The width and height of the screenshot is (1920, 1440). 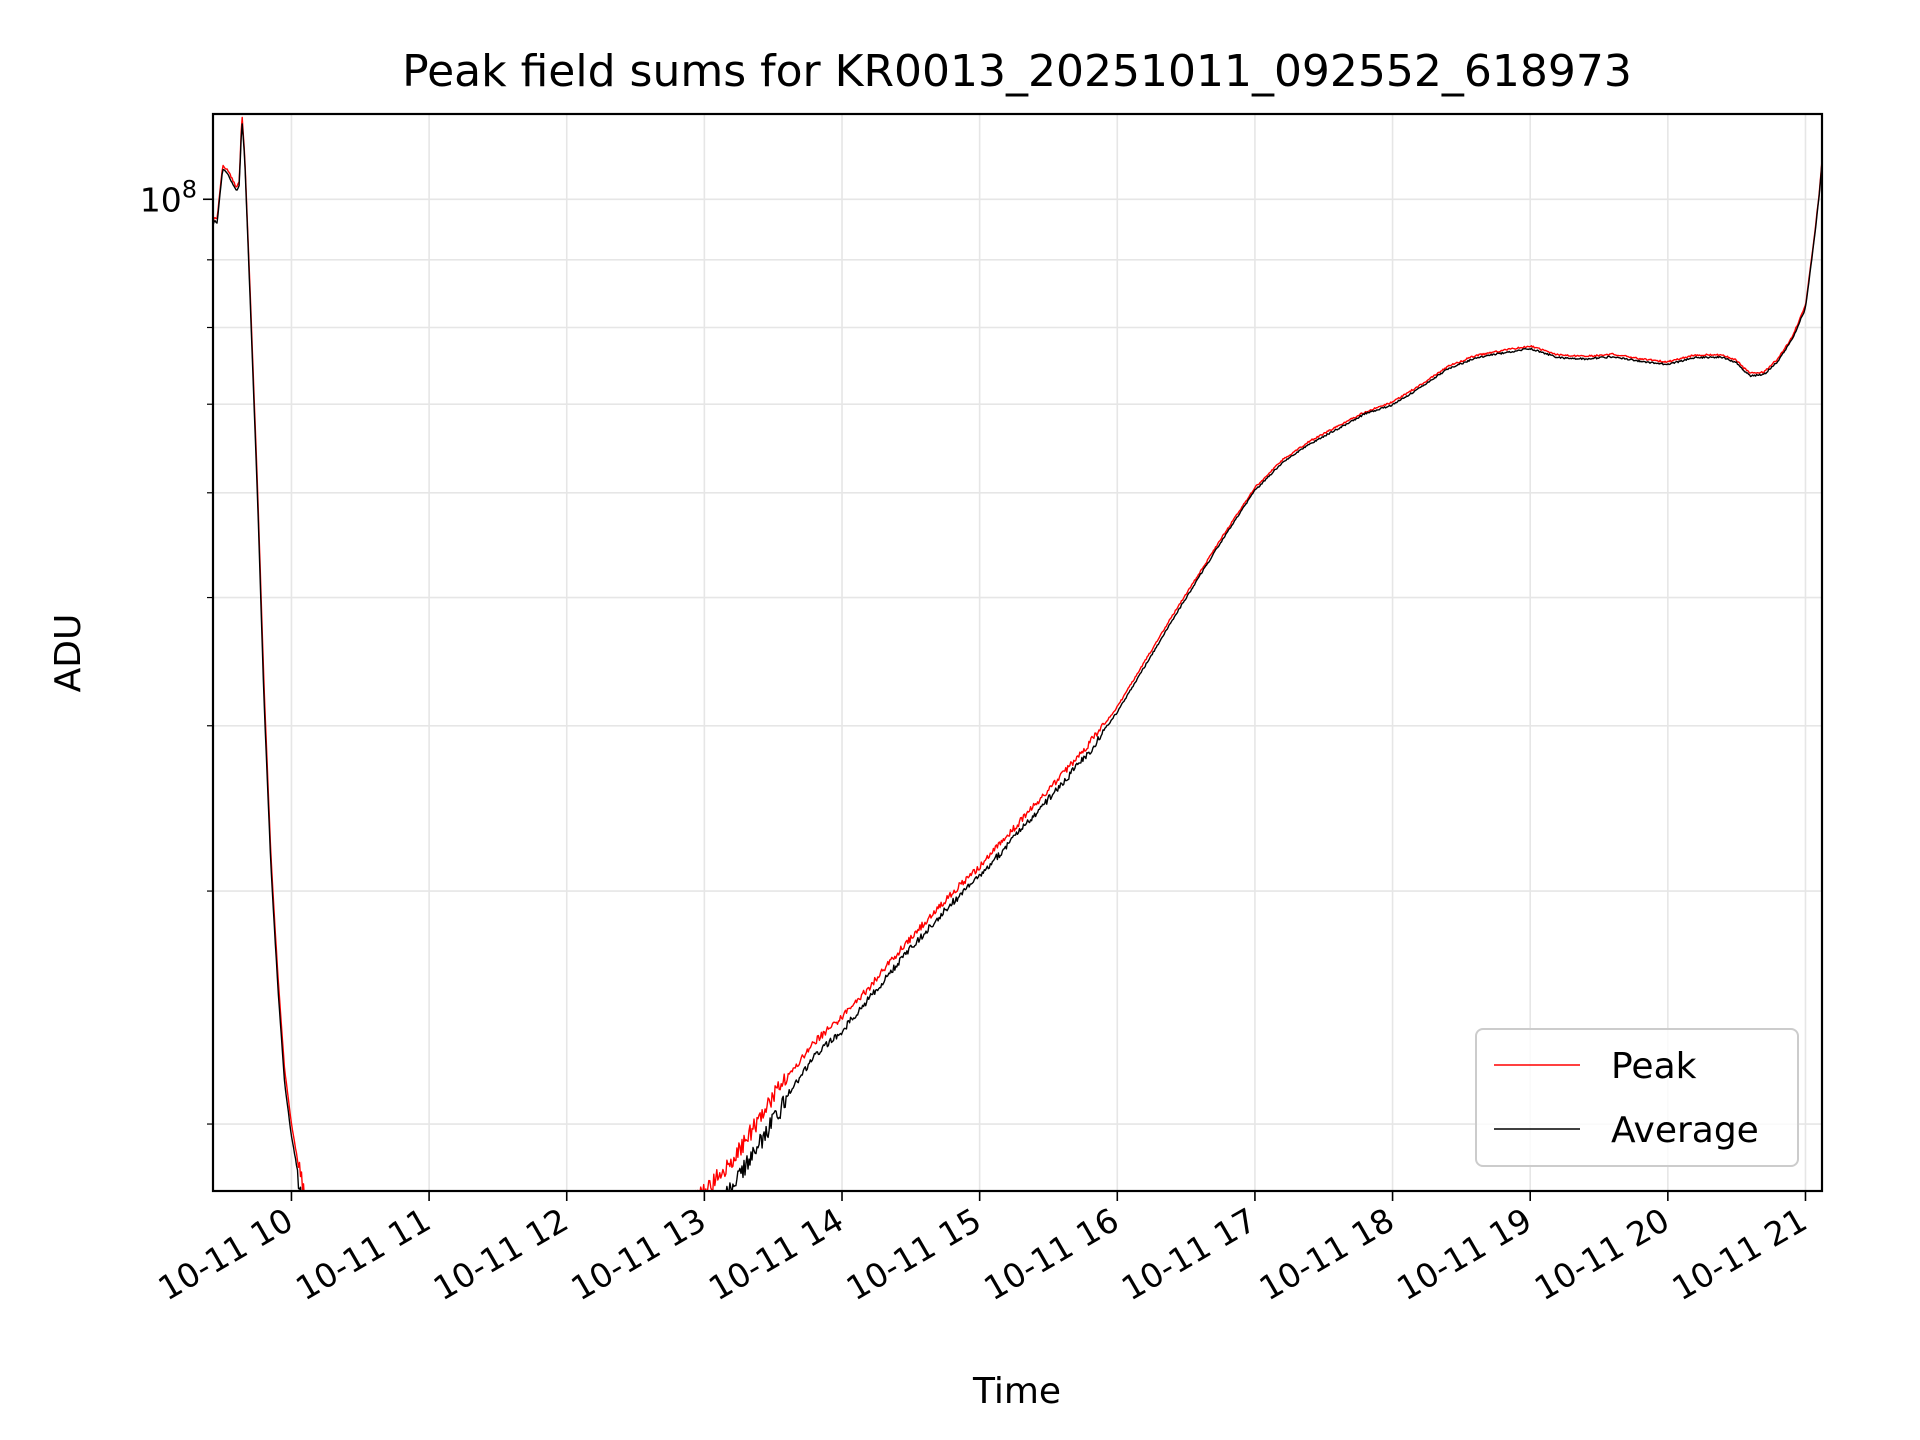 I want to click on legend-box, so click(x=1637, y=1097).